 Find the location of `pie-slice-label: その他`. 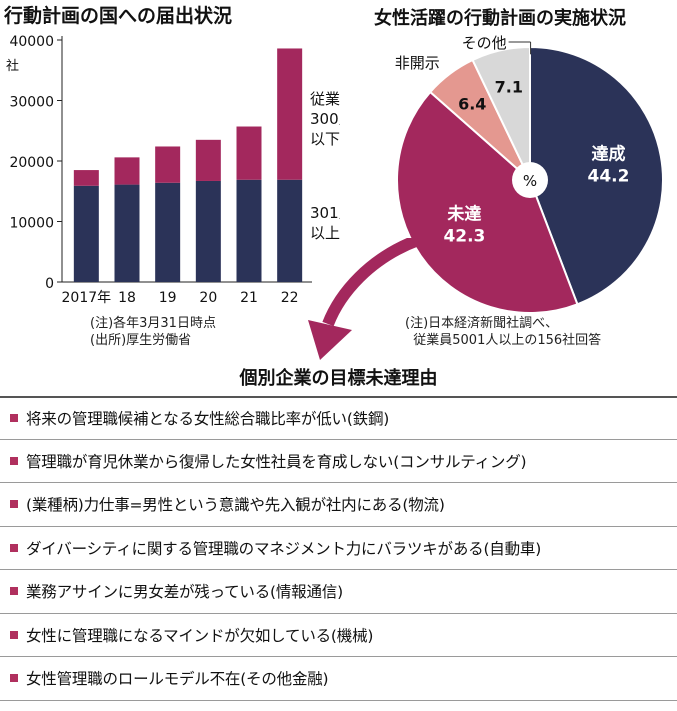

pie-slice-label: その他 is located at coordinates (484, 43).